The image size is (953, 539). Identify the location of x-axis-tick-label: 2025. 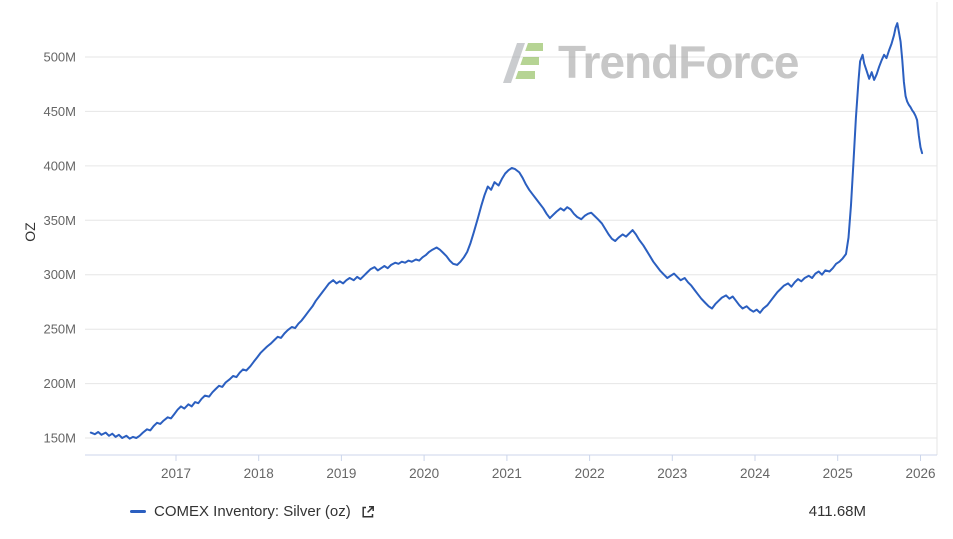
(838, 473).